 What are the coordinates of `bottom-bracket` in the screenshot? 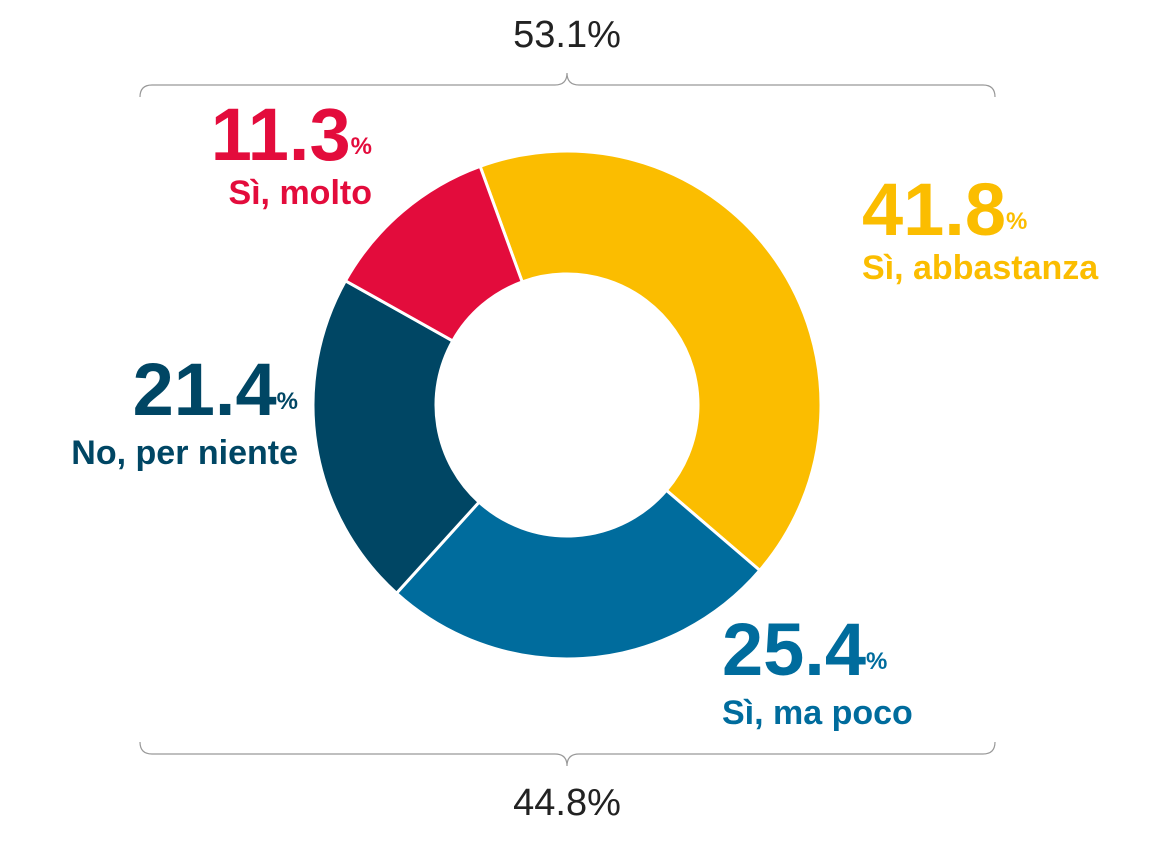 It's located at (567, 754).